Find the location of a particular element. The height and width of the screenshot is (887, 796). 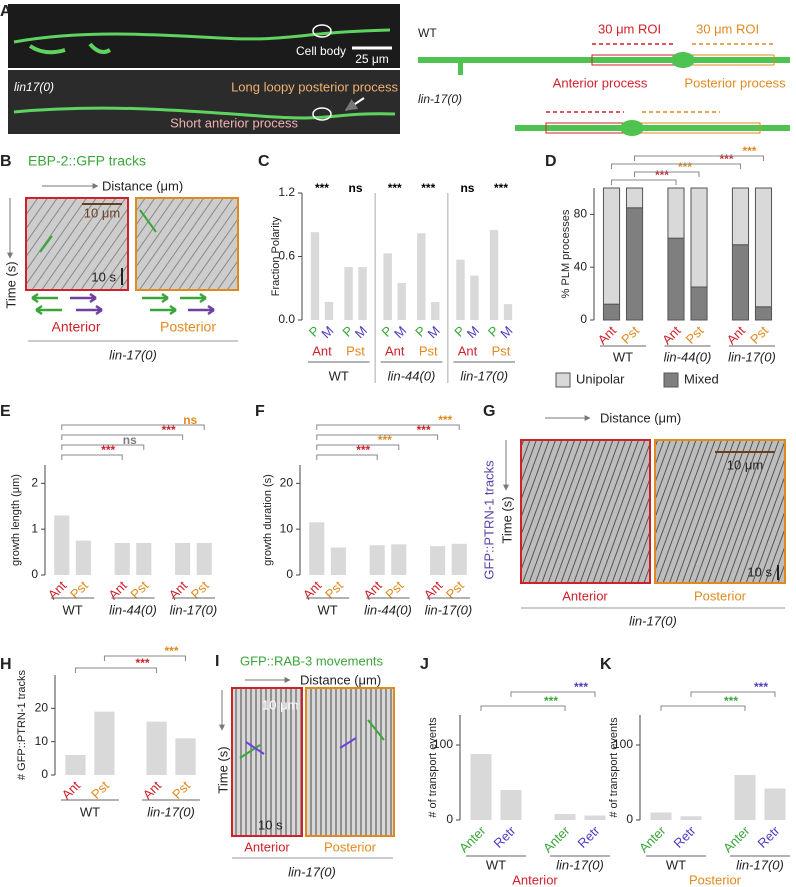

panel-letter: J is located at coordinates (424, 664).